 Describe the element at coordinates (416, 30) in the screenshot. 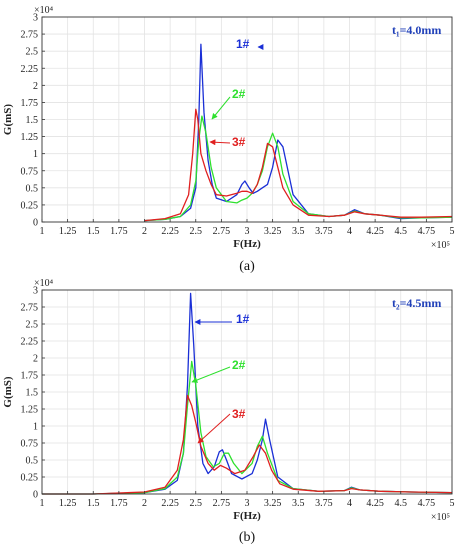

I see `thickness-label: t₁=4.0mm` at that location.